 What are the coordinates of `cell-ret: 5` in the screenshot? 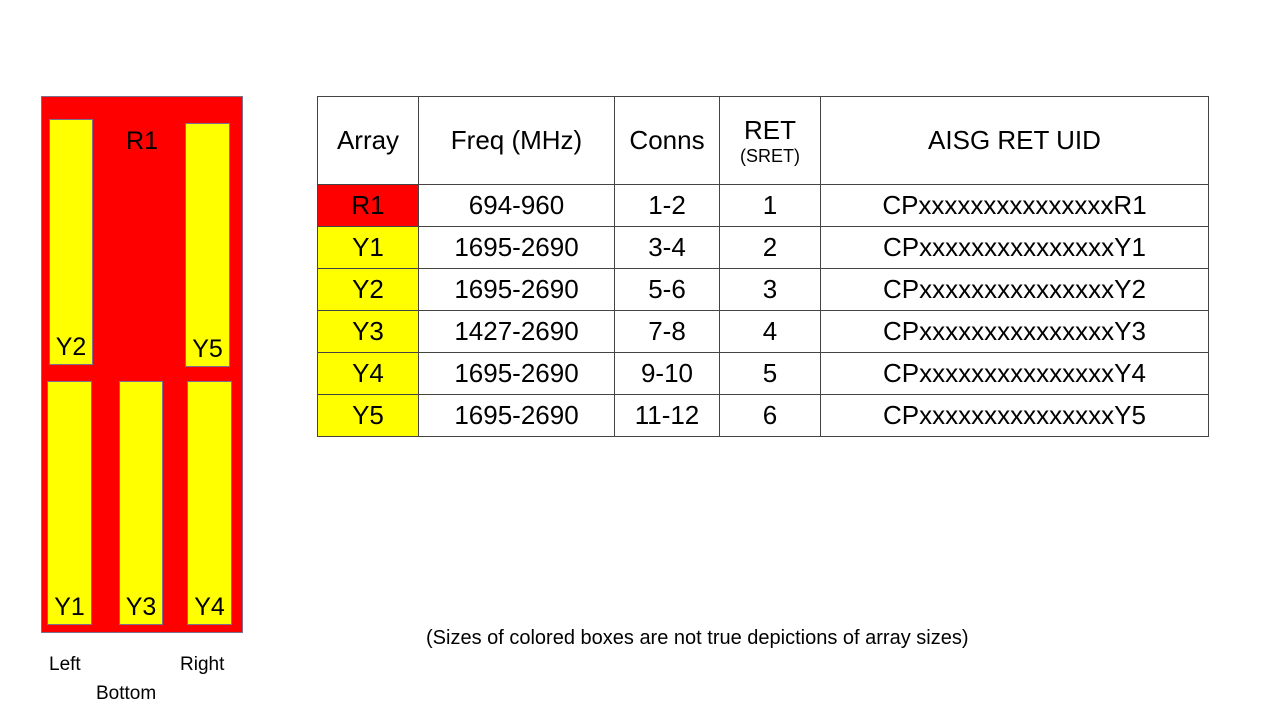 It's located at (770, 373).